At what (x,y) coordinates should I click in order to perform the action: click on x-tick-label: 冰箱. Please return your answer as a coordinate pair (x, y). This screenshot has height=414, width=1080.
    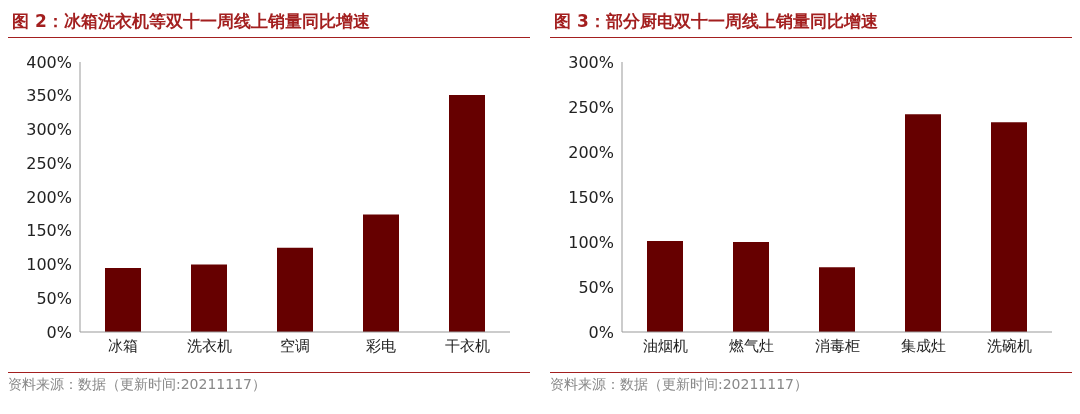
    Looking at the image, I should click on (123, 345).